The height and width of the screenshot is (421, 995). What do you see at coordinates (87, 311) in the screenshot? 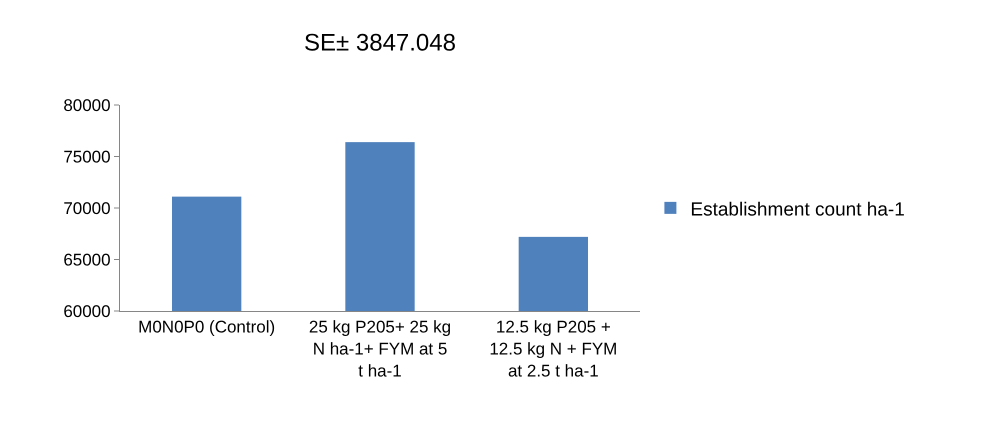
I see `y-tick-label: 60000` at bounding box center [87, 311].